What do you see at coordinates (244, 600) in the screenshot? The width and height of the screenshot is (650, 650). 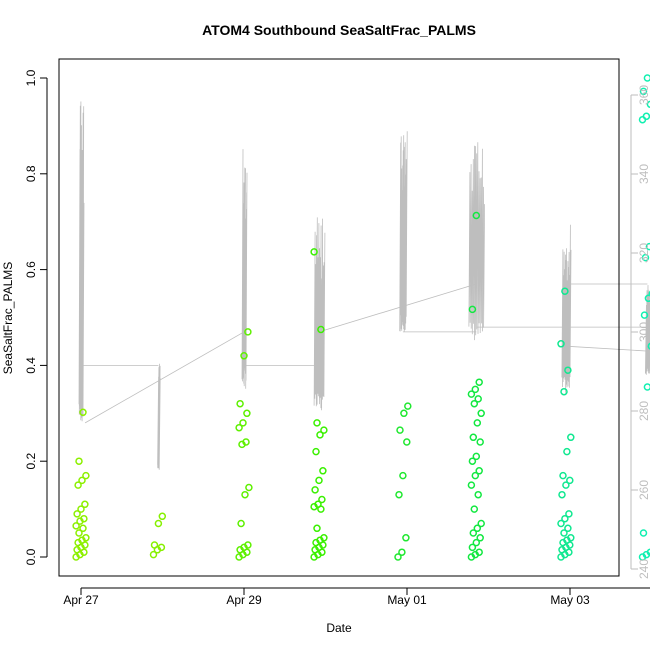 I see `x-tick-label: Apr 29` at bounding box center [244, 600].